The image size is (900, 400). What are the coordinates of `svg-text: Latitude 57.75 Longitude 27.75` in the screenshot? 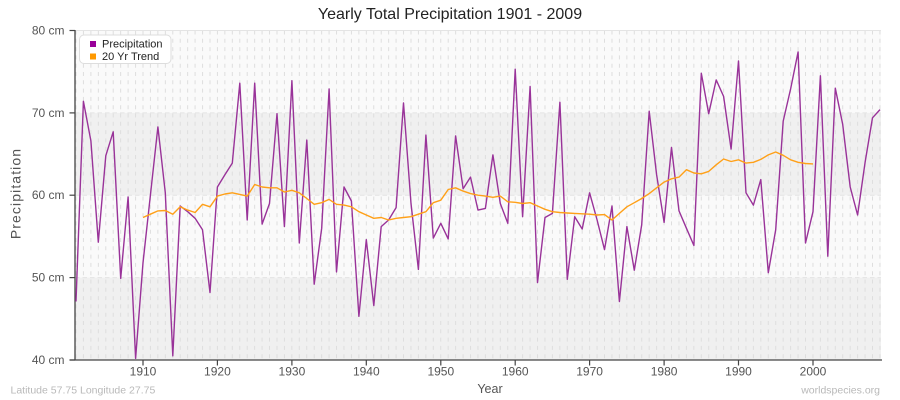 It's located at (83, 390).